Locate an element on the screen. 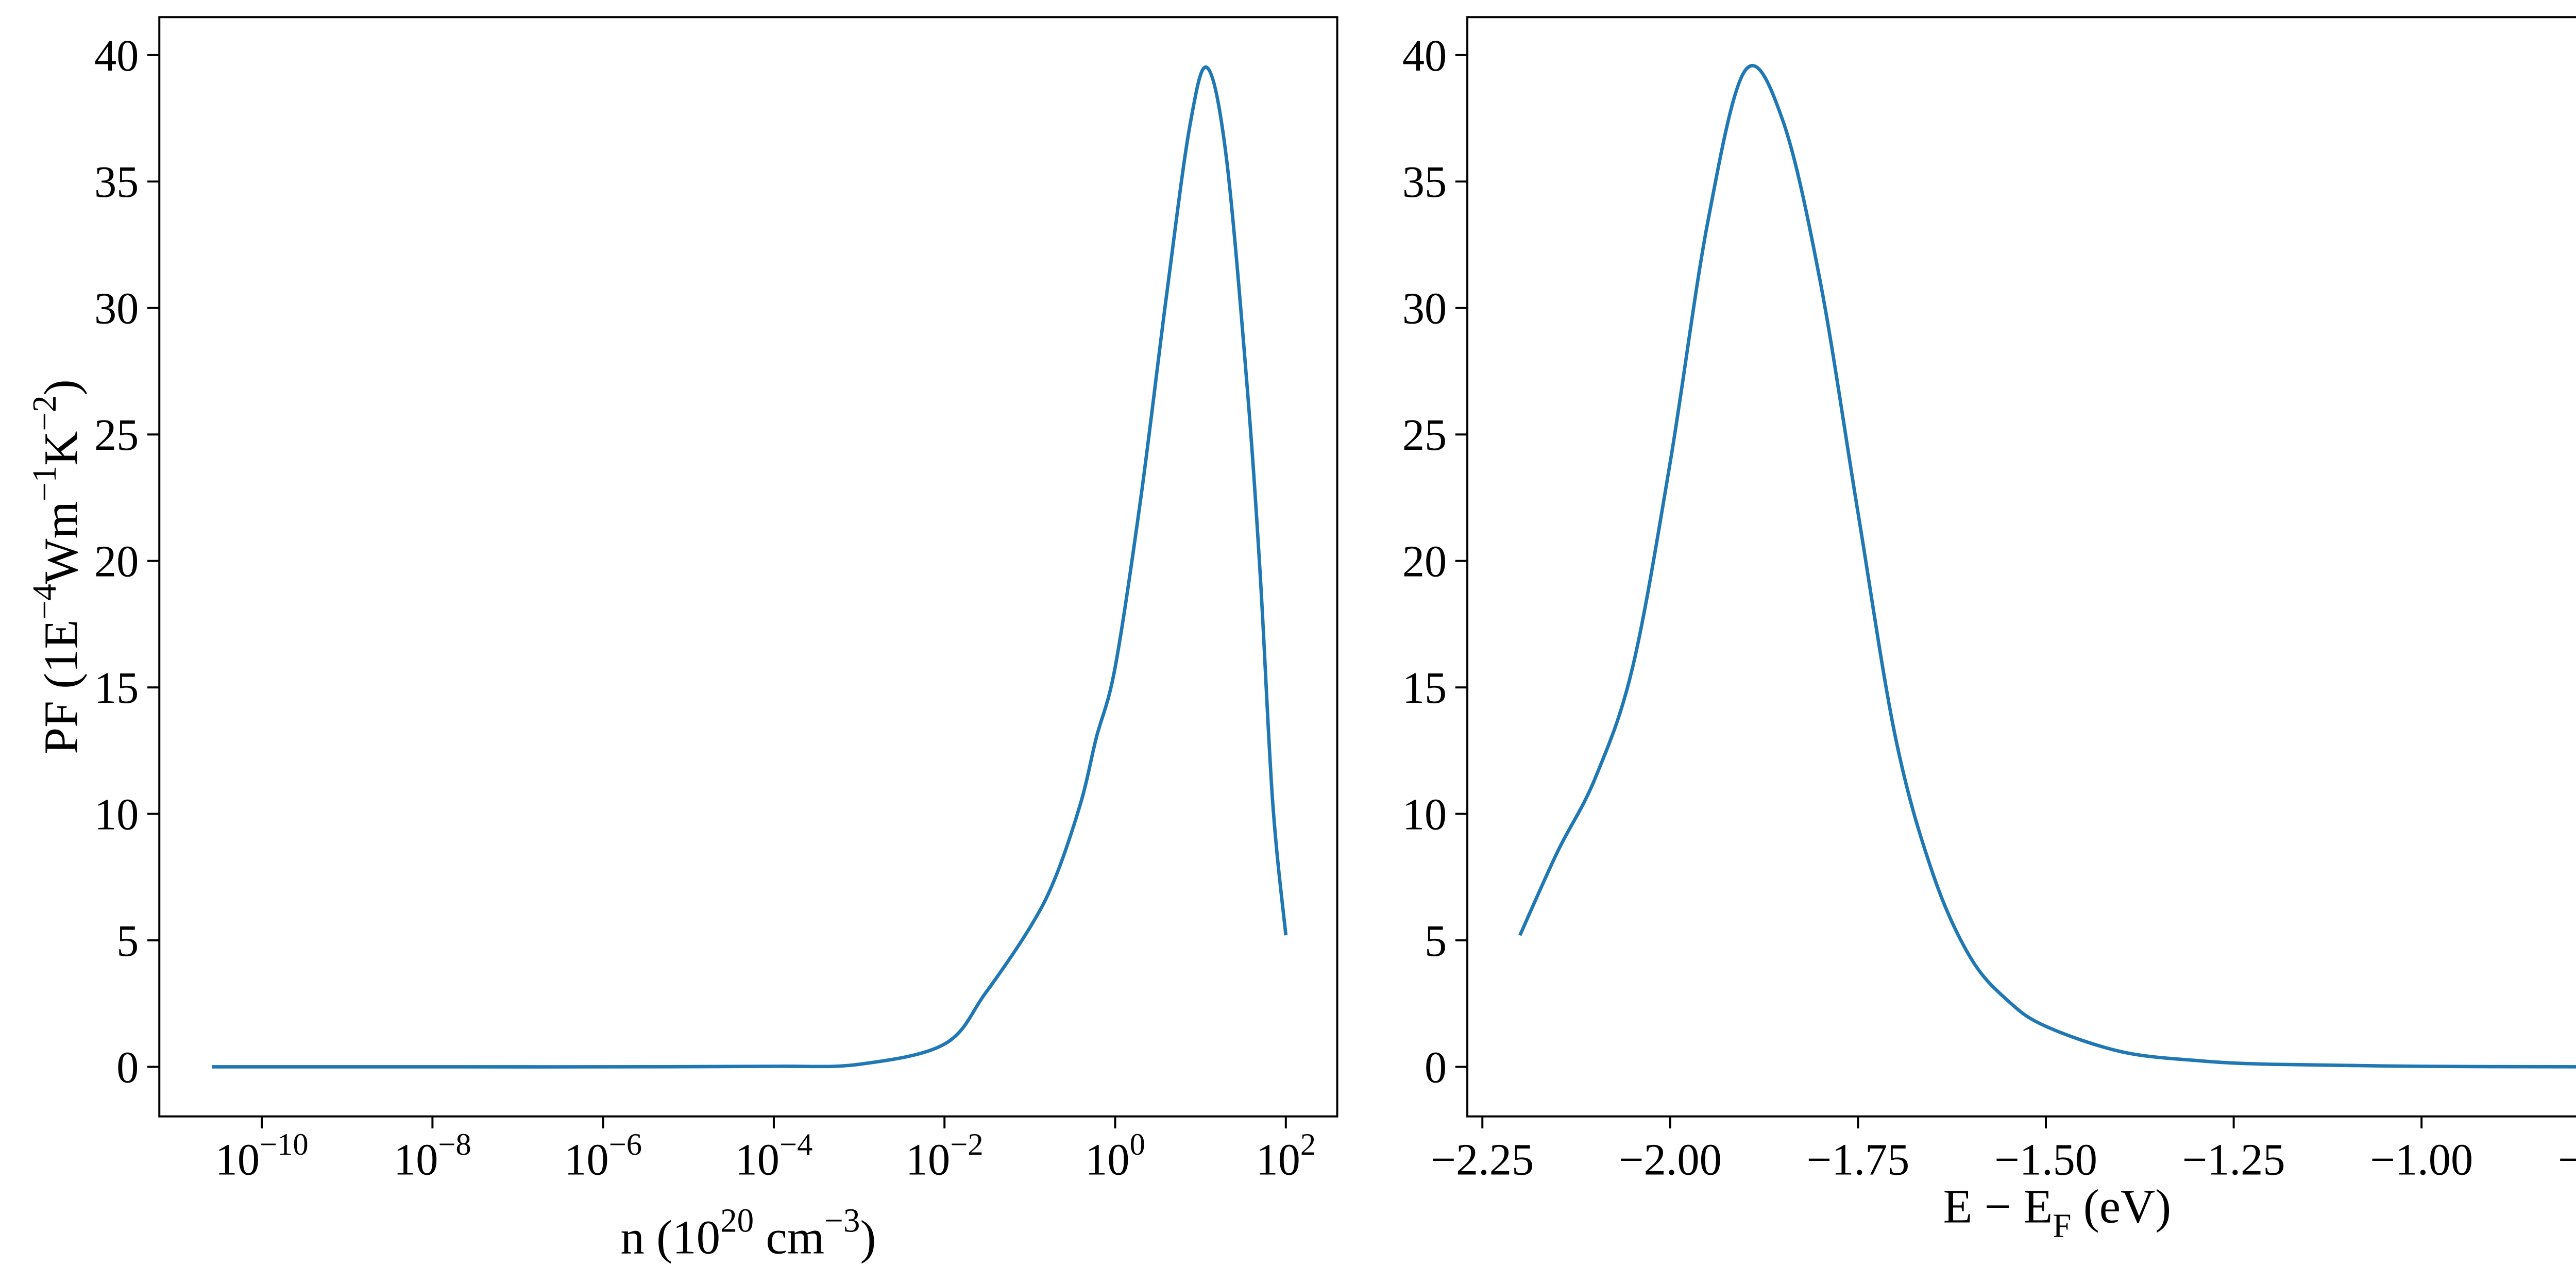 The width and height of the screenshot is (2576, 1283). x-axis-label: n (1020 cm−3) is located at coordinates (748, 1233).